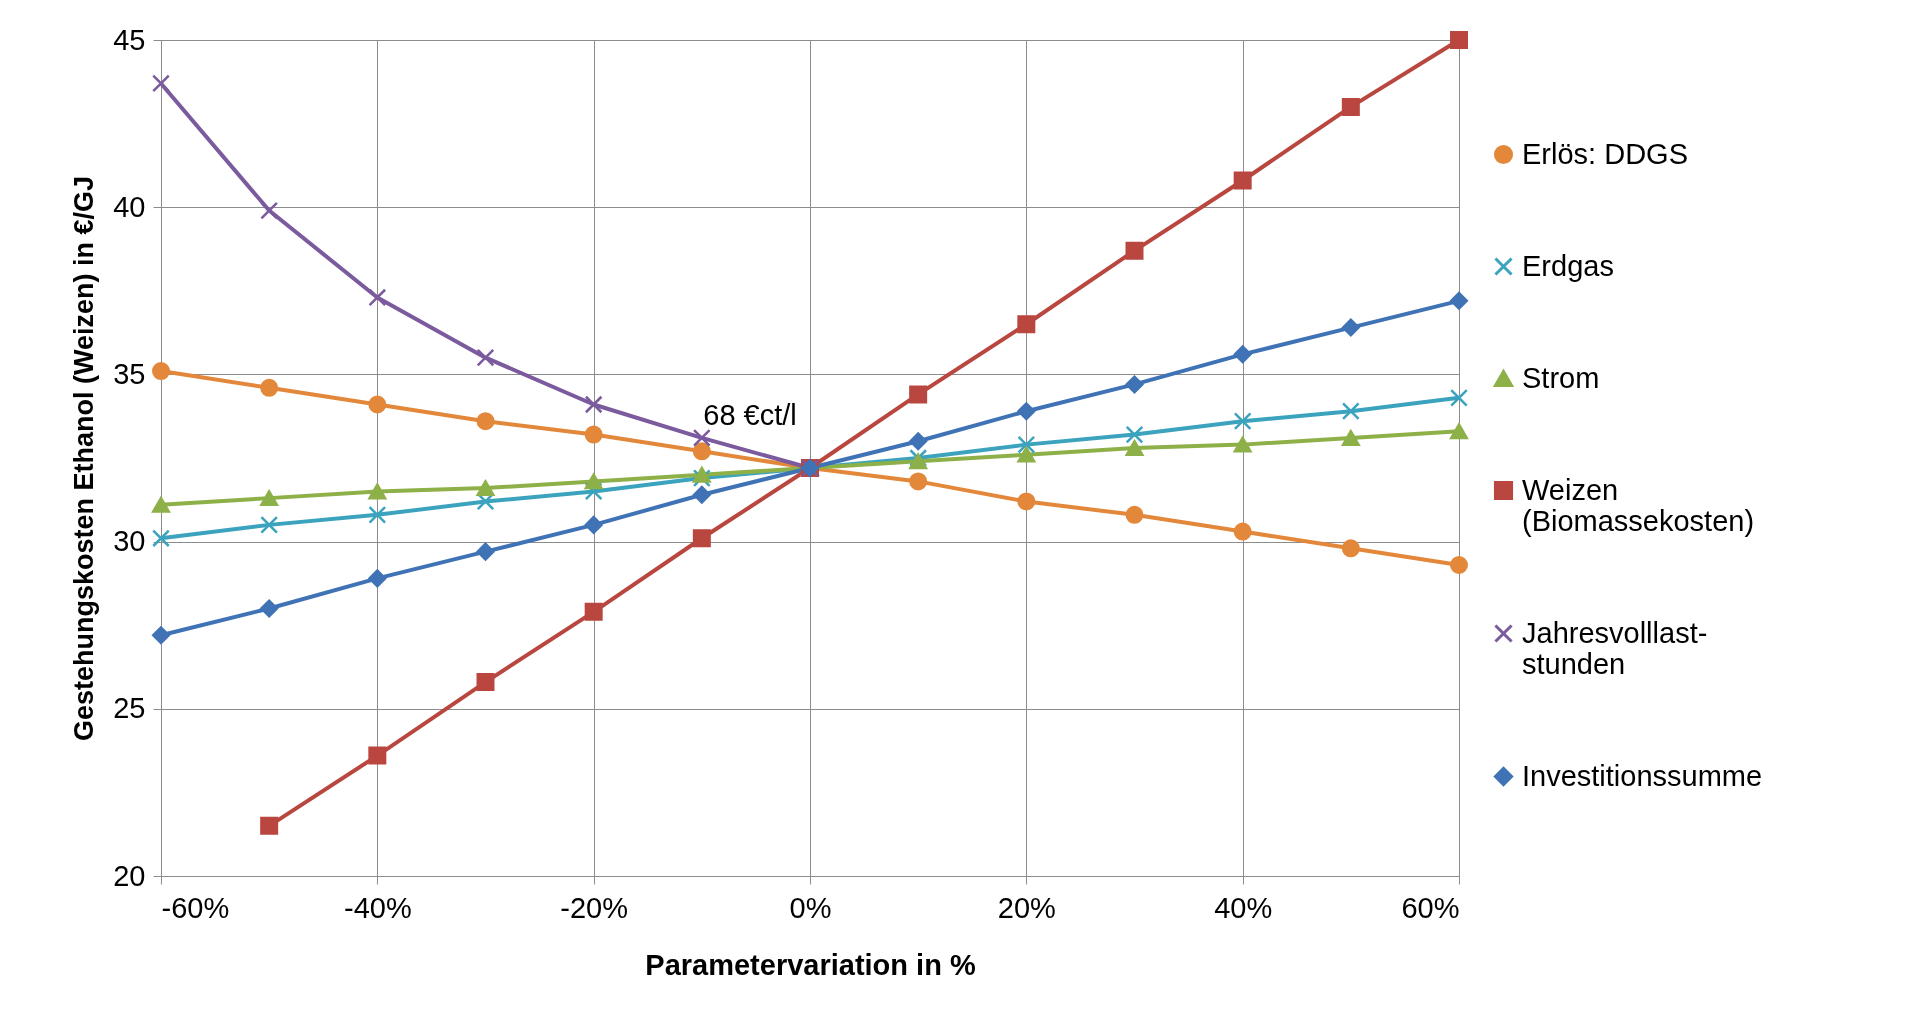 This screenshot has width=1916, height=1010. What do you see at coordinates (1615, 648) in the screenshot?
I see `legend-label: Jahresvolllast- stunden` at bounding box center [1615, 648].